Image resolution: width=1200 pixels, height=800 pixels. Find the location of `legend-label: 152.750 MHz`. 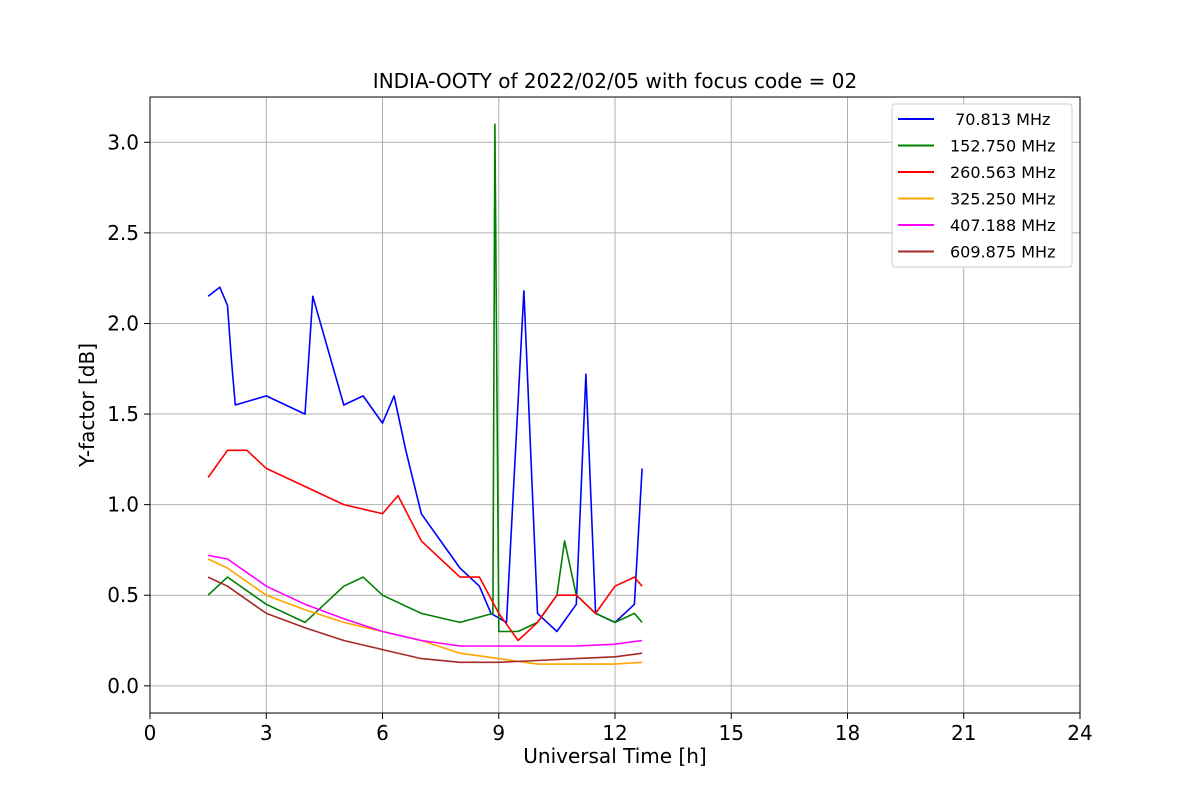

legend-label: 152.750 MHz is located at coordinates (1002, 146).